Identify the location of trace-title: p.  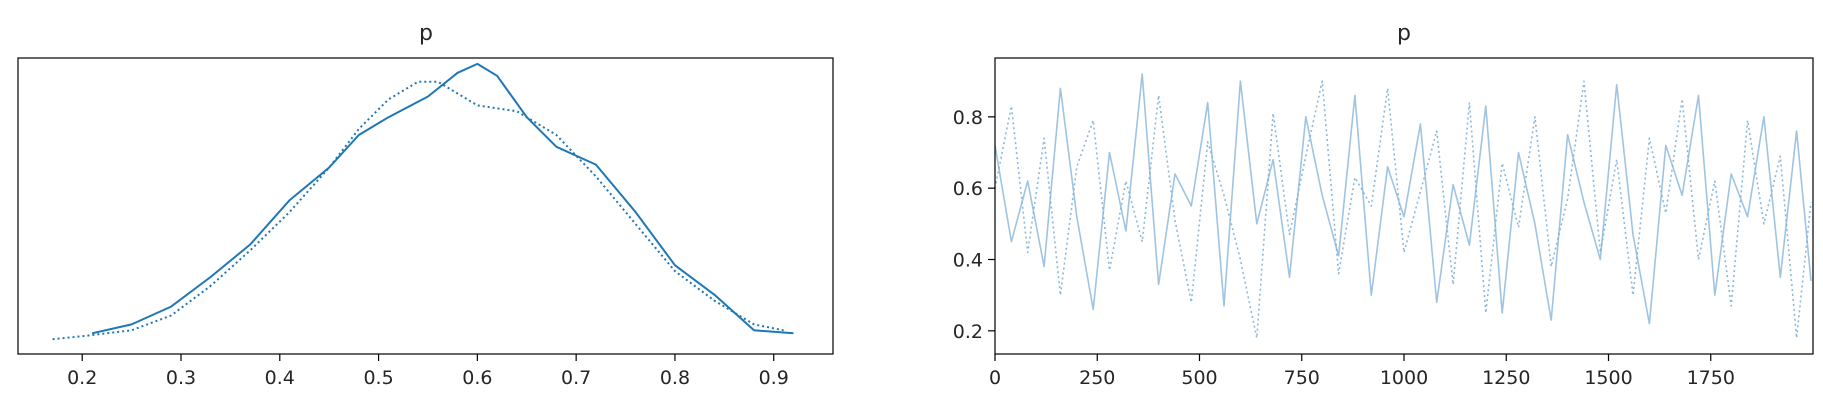
(1404, 33).